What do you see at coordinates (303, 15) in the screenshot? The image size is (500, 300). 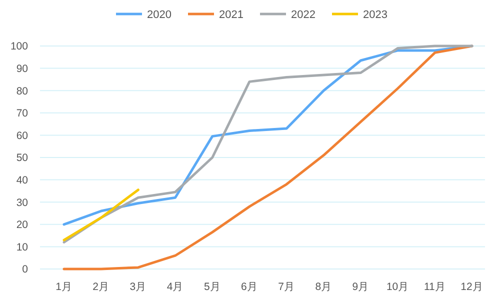 I see `legend-label: 2022` at bounding box center [303, 15].